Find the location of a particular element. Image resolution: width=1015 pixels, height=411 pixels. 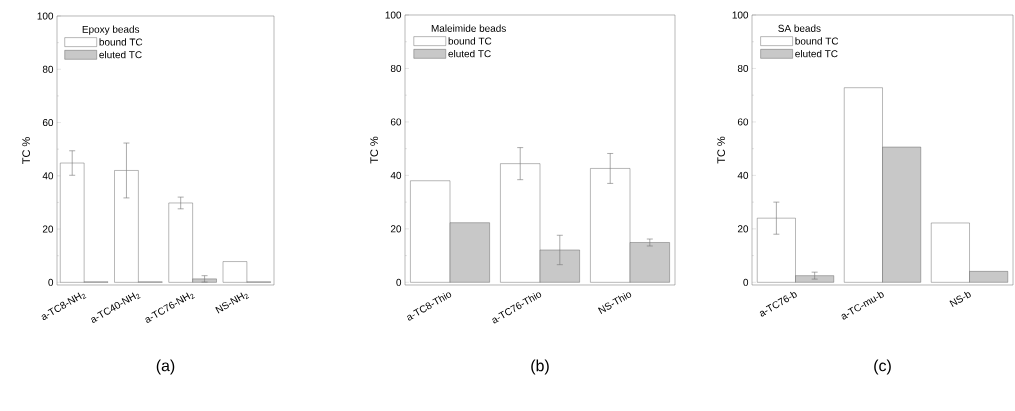

legend-title: SA beads is located at coordinates (799, 28).